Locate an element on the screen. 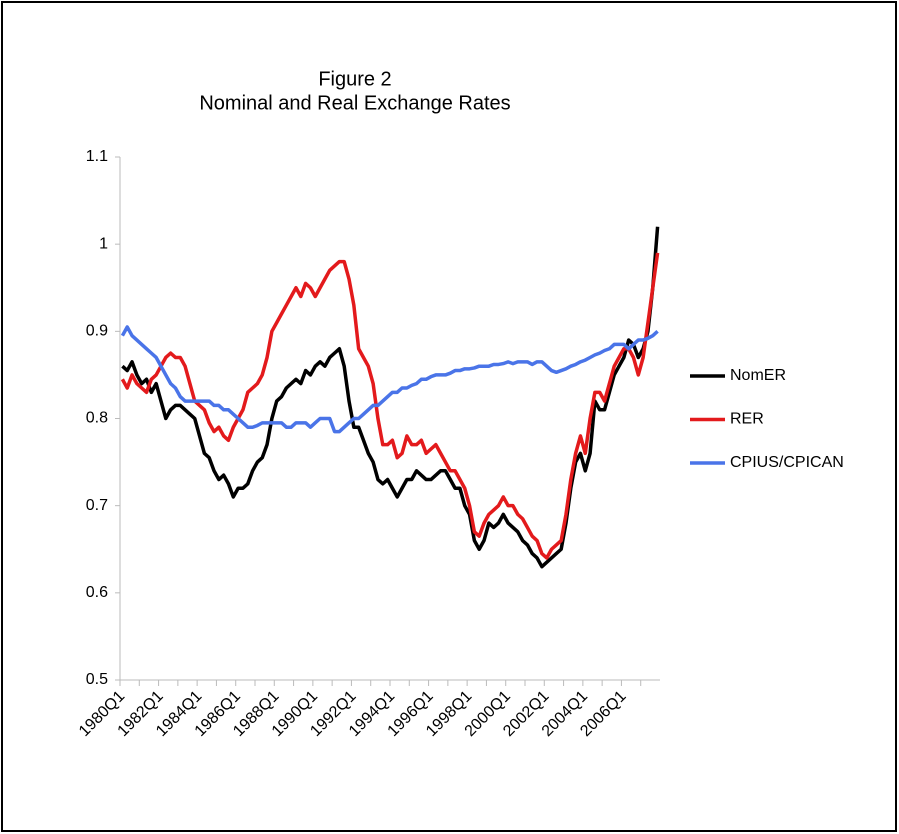 Image resolution: width=899 pixels, height=834 pixels. y-tick-label: 0.6 is located at coordinates (97, 592).